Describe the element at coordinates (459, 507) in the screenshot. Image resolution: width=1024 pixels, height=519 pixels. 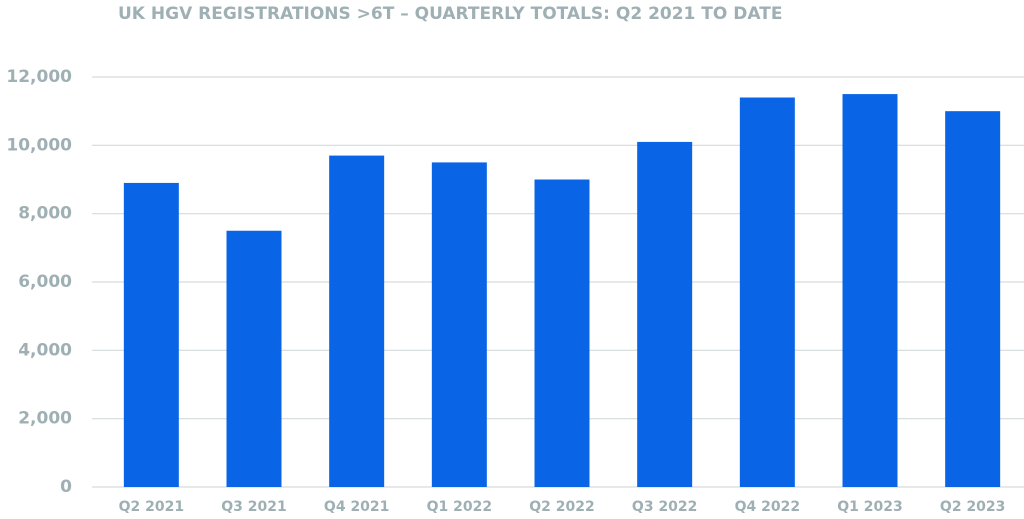
I see `x-tick-label: Q1 2022` at that location.